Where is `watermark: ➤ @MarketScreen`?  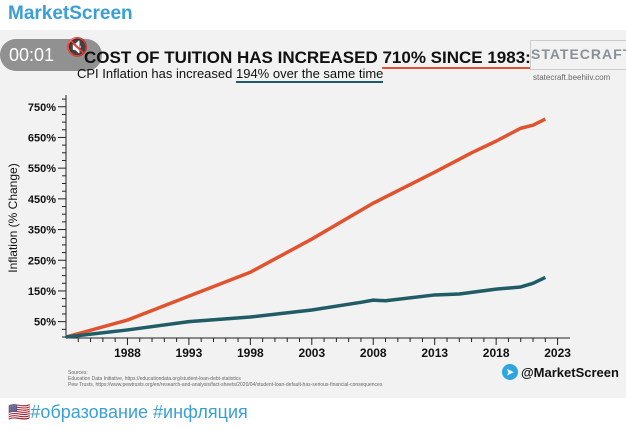 watermark: ➤ @MarketScreen is located at coordinates (560, 372).